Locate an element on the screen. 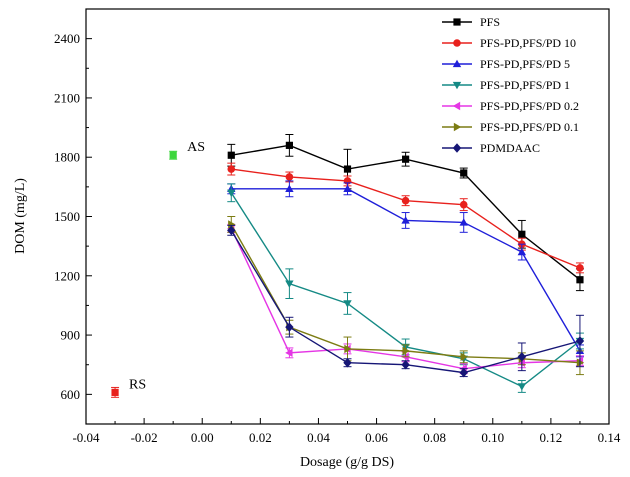 This screenshot has width=630, height=477. legend-item: PFS is located at coordinates (471, 22).